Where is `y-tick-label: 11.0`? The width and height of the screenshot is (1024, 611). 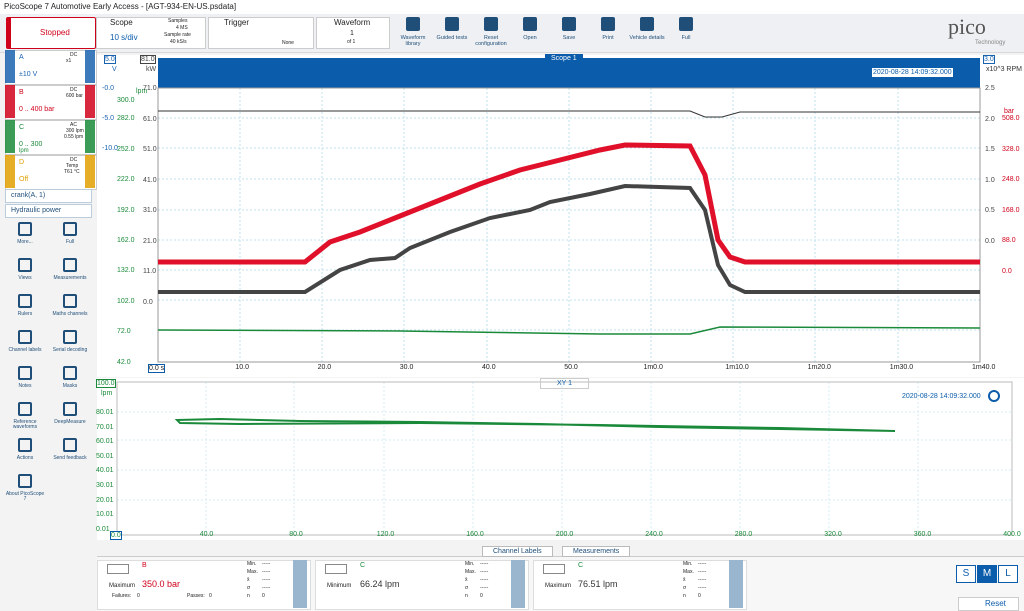 y-tick-label: 11.0 is located at coordinates (150, 271).